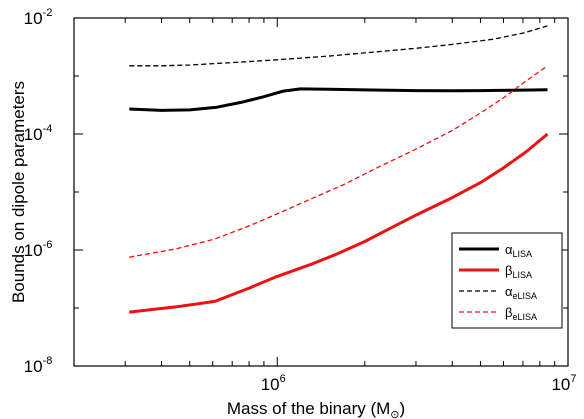 The width and height of the screenshot is (584, 419). Describe the element at coordinates (38, 365) in the screenshot. I see `y-tick-label: 10⁻⁸` at that location.